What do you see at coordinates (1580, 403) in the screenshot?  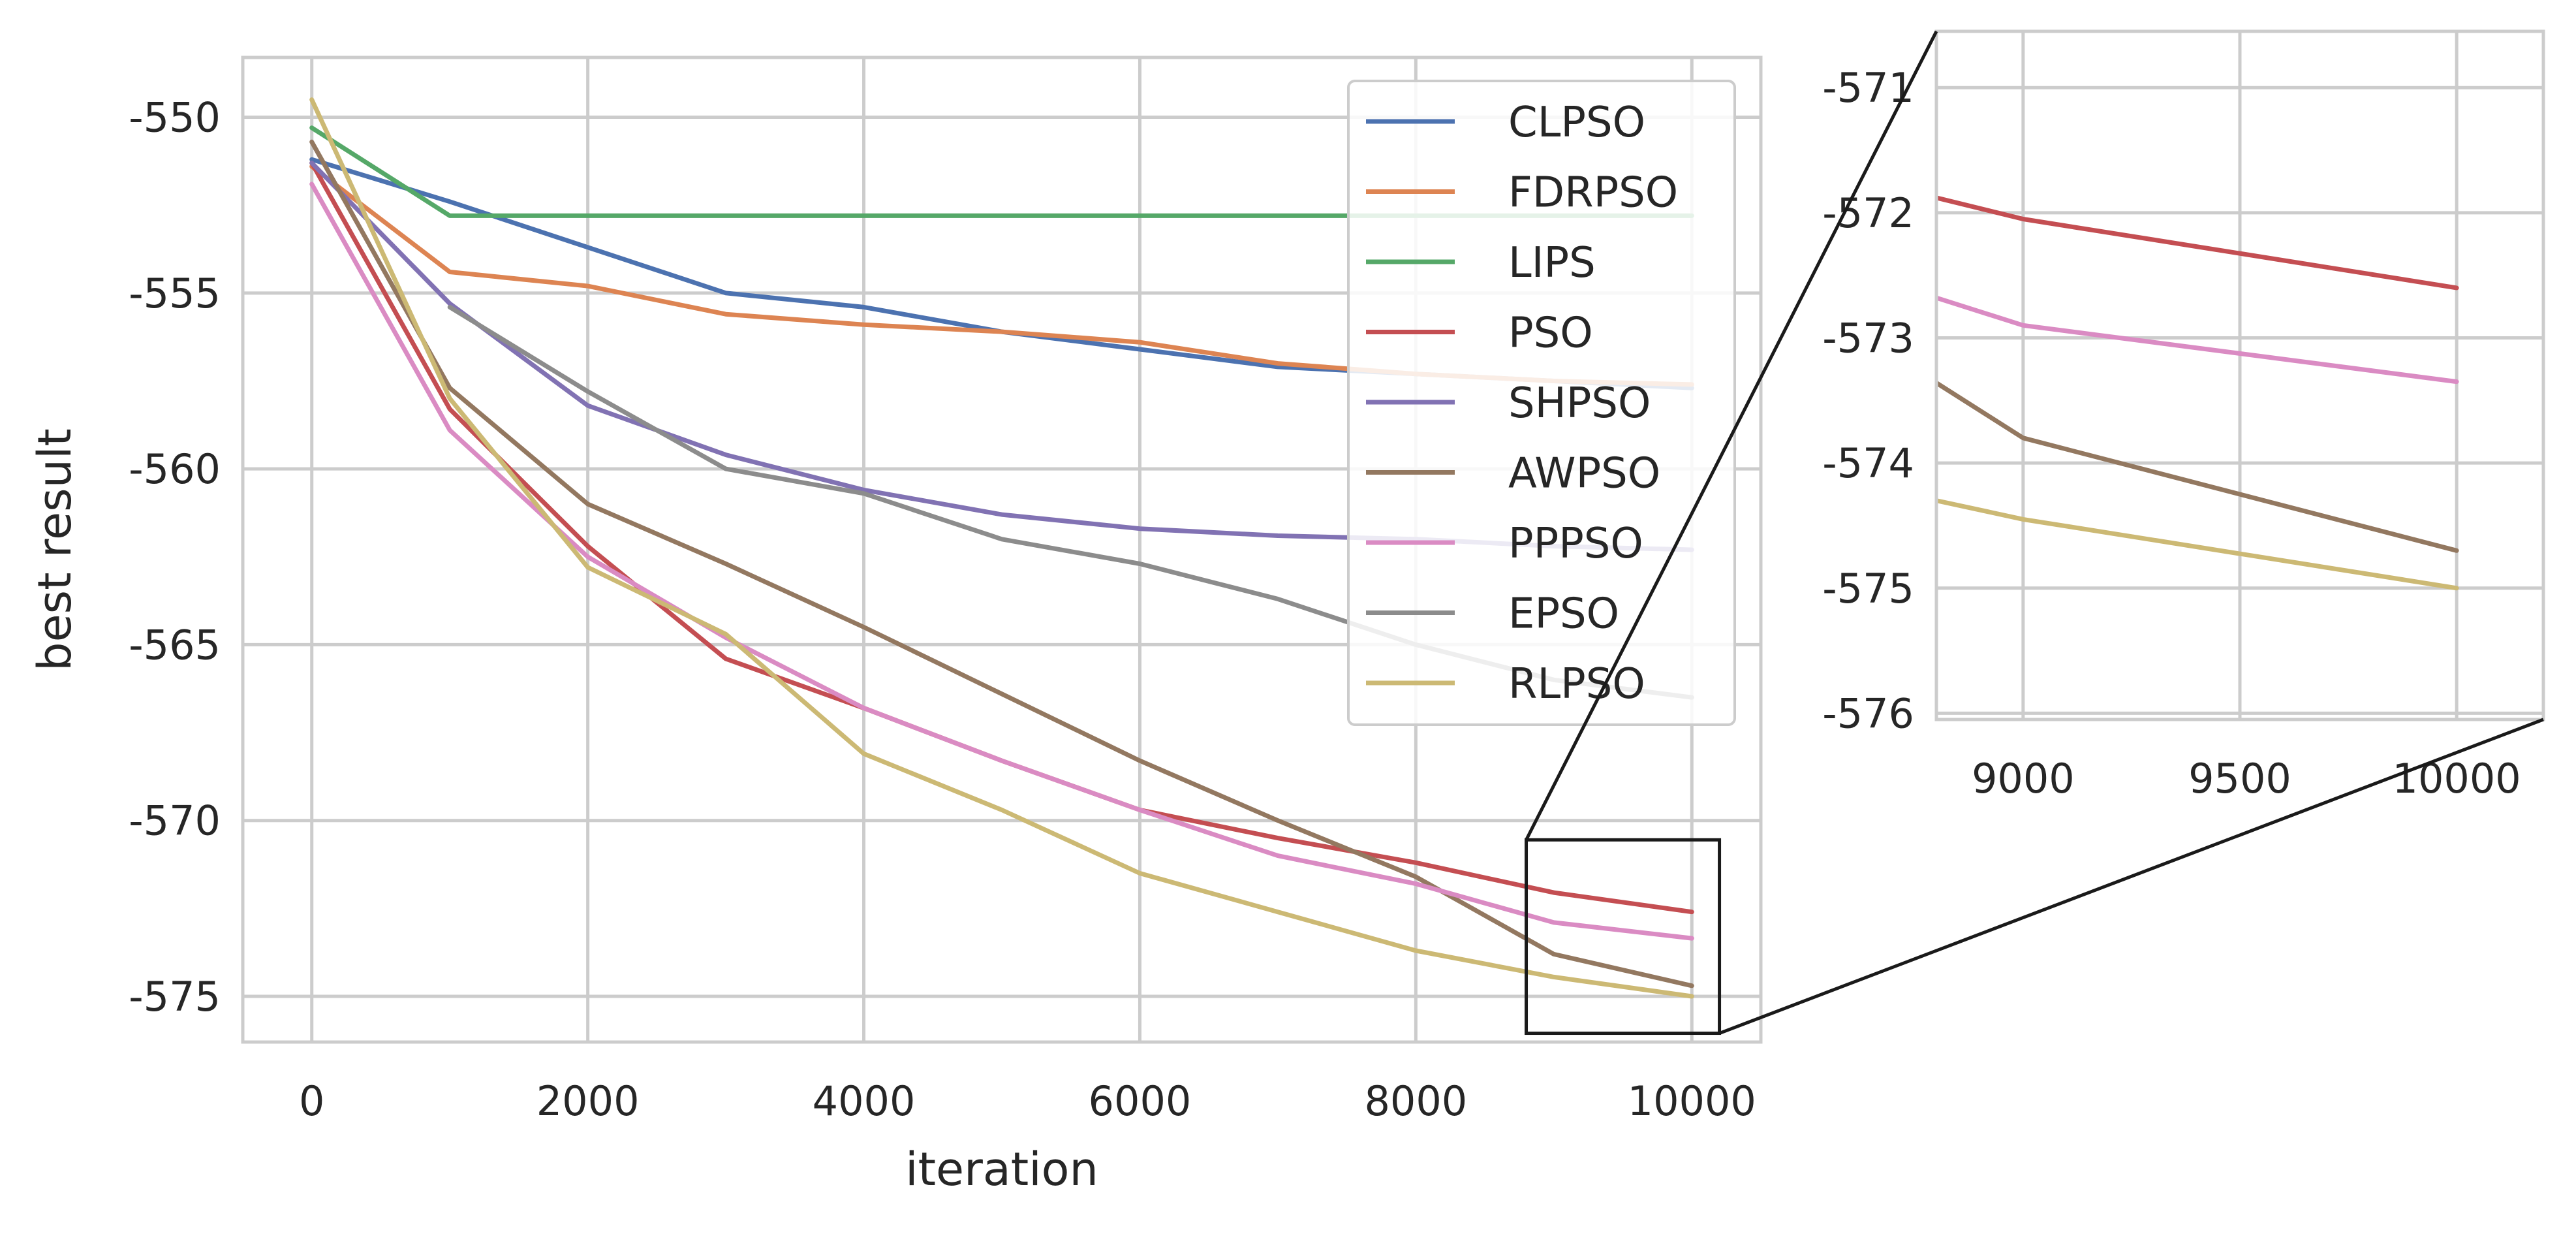 I see `legend-label-shpso: SHPSO` at bounding box center [1580, 403].